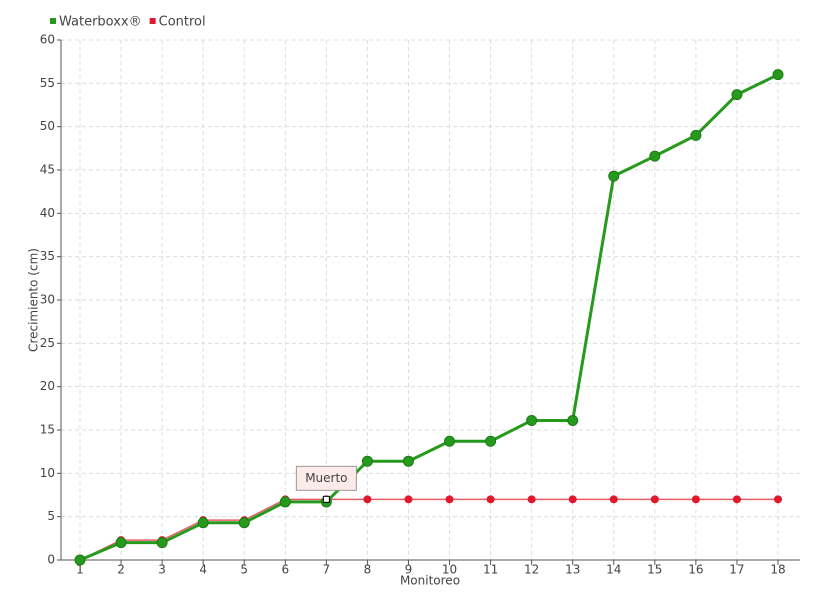 Image resolution: width=820 pixels, height=600 pixels. I want to click on x-tick-label: 3, so click(162, 570).